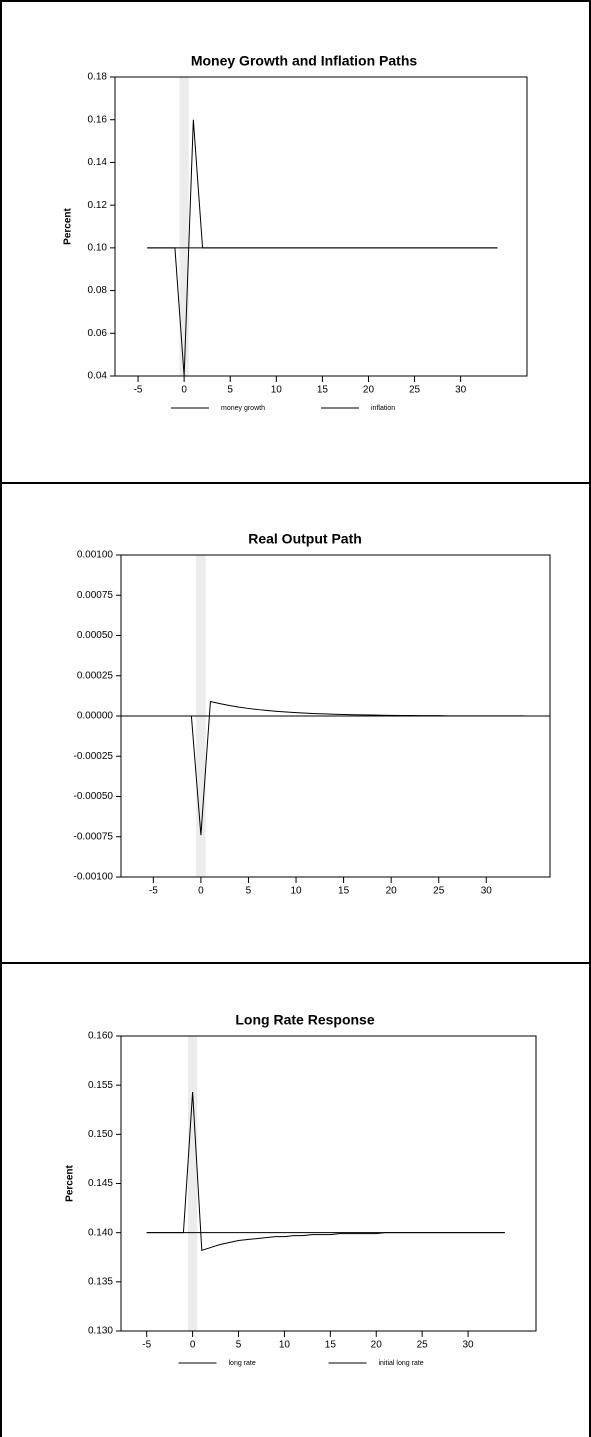  I want to click on y-tick-label: 0.04, so click(98, 376).